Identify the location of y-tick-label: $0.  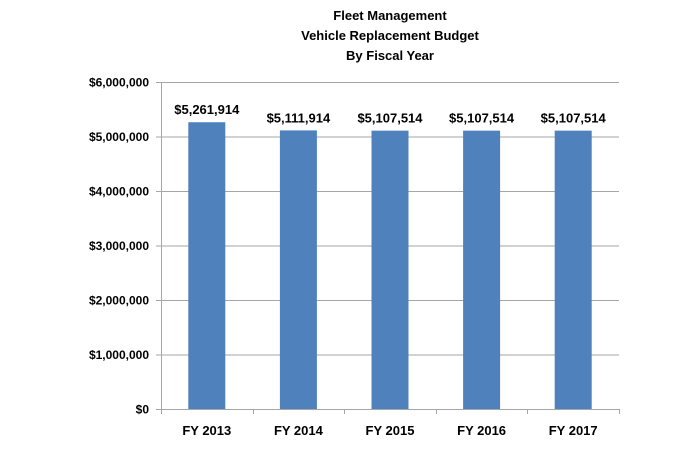
(143, 410).